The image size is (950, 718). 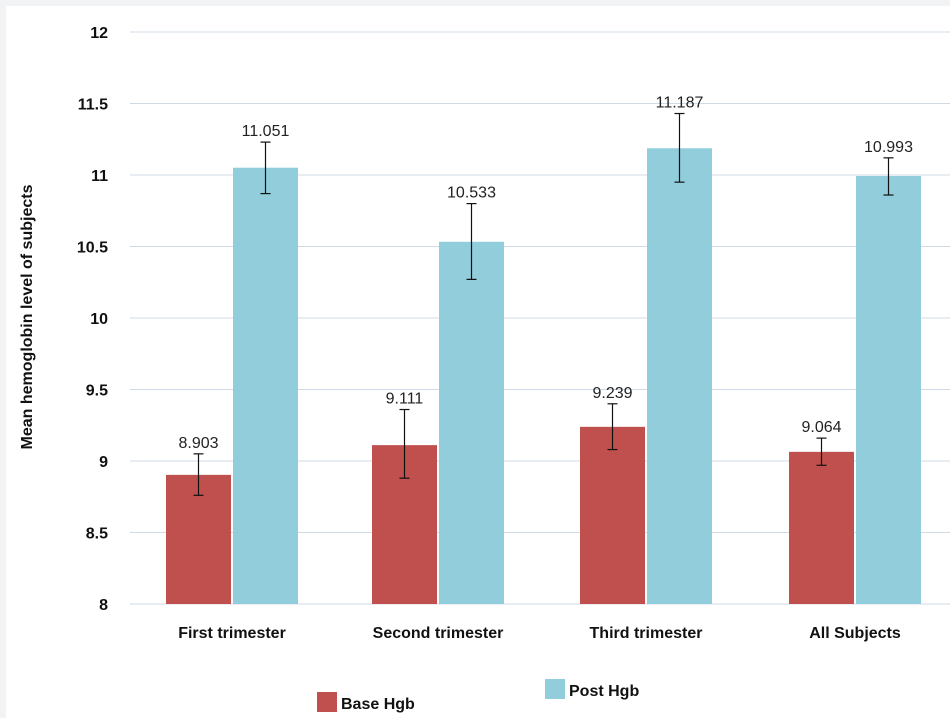 I want to click on x-category-label: Second trimester, so click(x=438, y=633).